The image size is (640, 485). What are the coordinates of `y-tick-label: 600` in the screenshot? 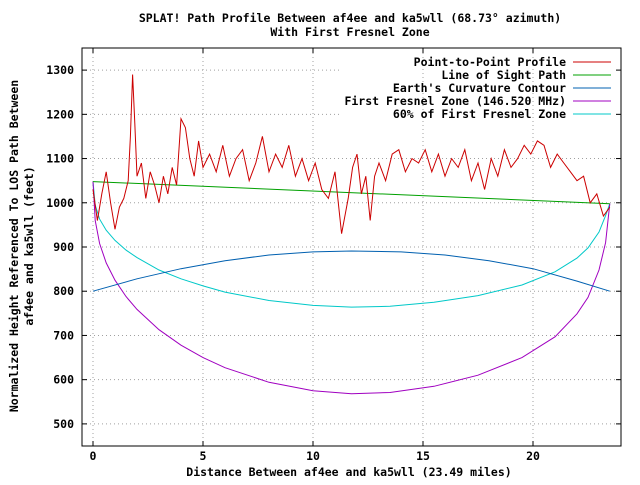 It's located at (63, 380).